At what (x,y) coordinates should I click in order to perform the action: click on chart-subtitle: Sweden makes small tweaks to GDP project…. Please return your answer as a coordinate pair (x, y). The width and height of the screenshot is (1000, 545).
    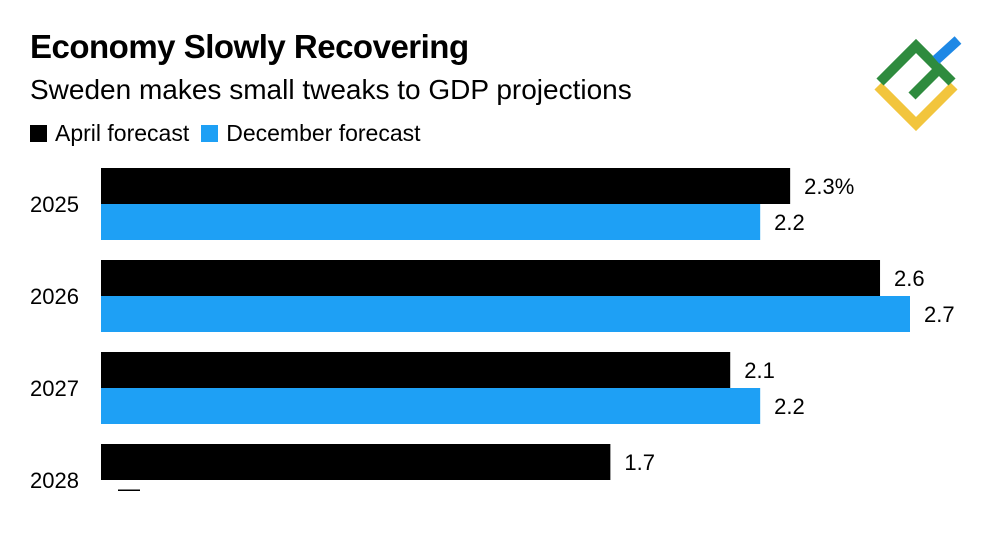
    Looking at the image, I should click on (331, 89).